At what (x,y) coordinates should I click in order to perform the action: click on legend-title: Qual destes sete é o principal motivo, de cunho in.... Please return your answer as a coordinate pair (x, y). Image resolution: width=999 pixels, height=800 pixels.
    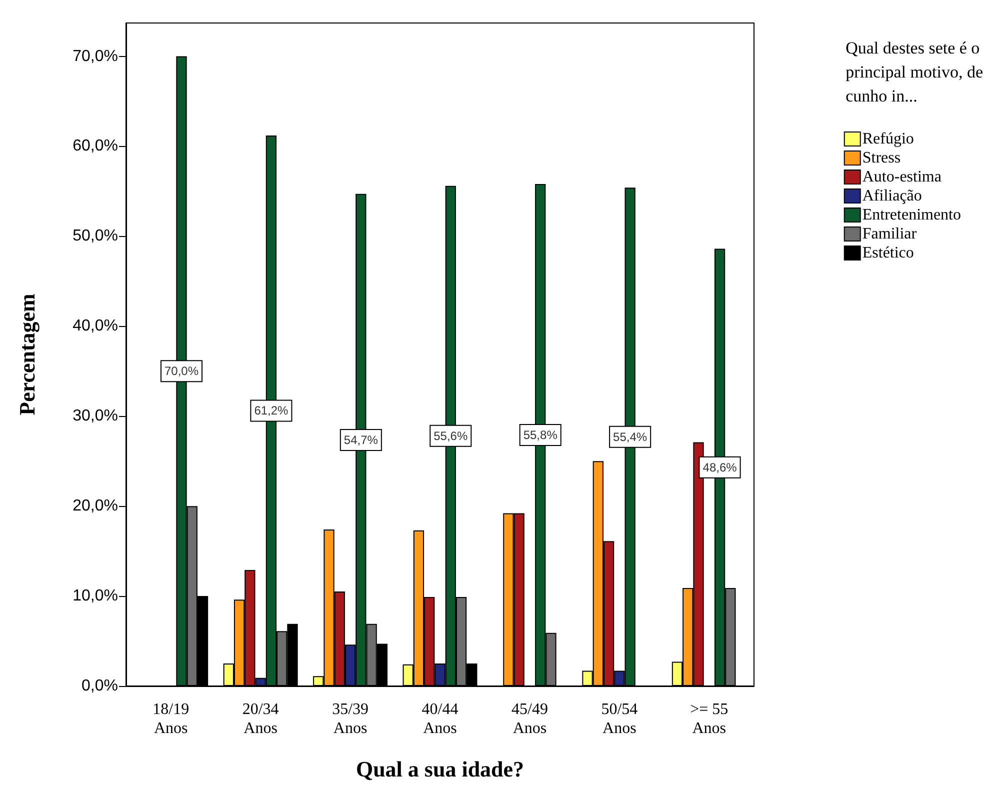
    Looking at the image, I should click on (915, 72).